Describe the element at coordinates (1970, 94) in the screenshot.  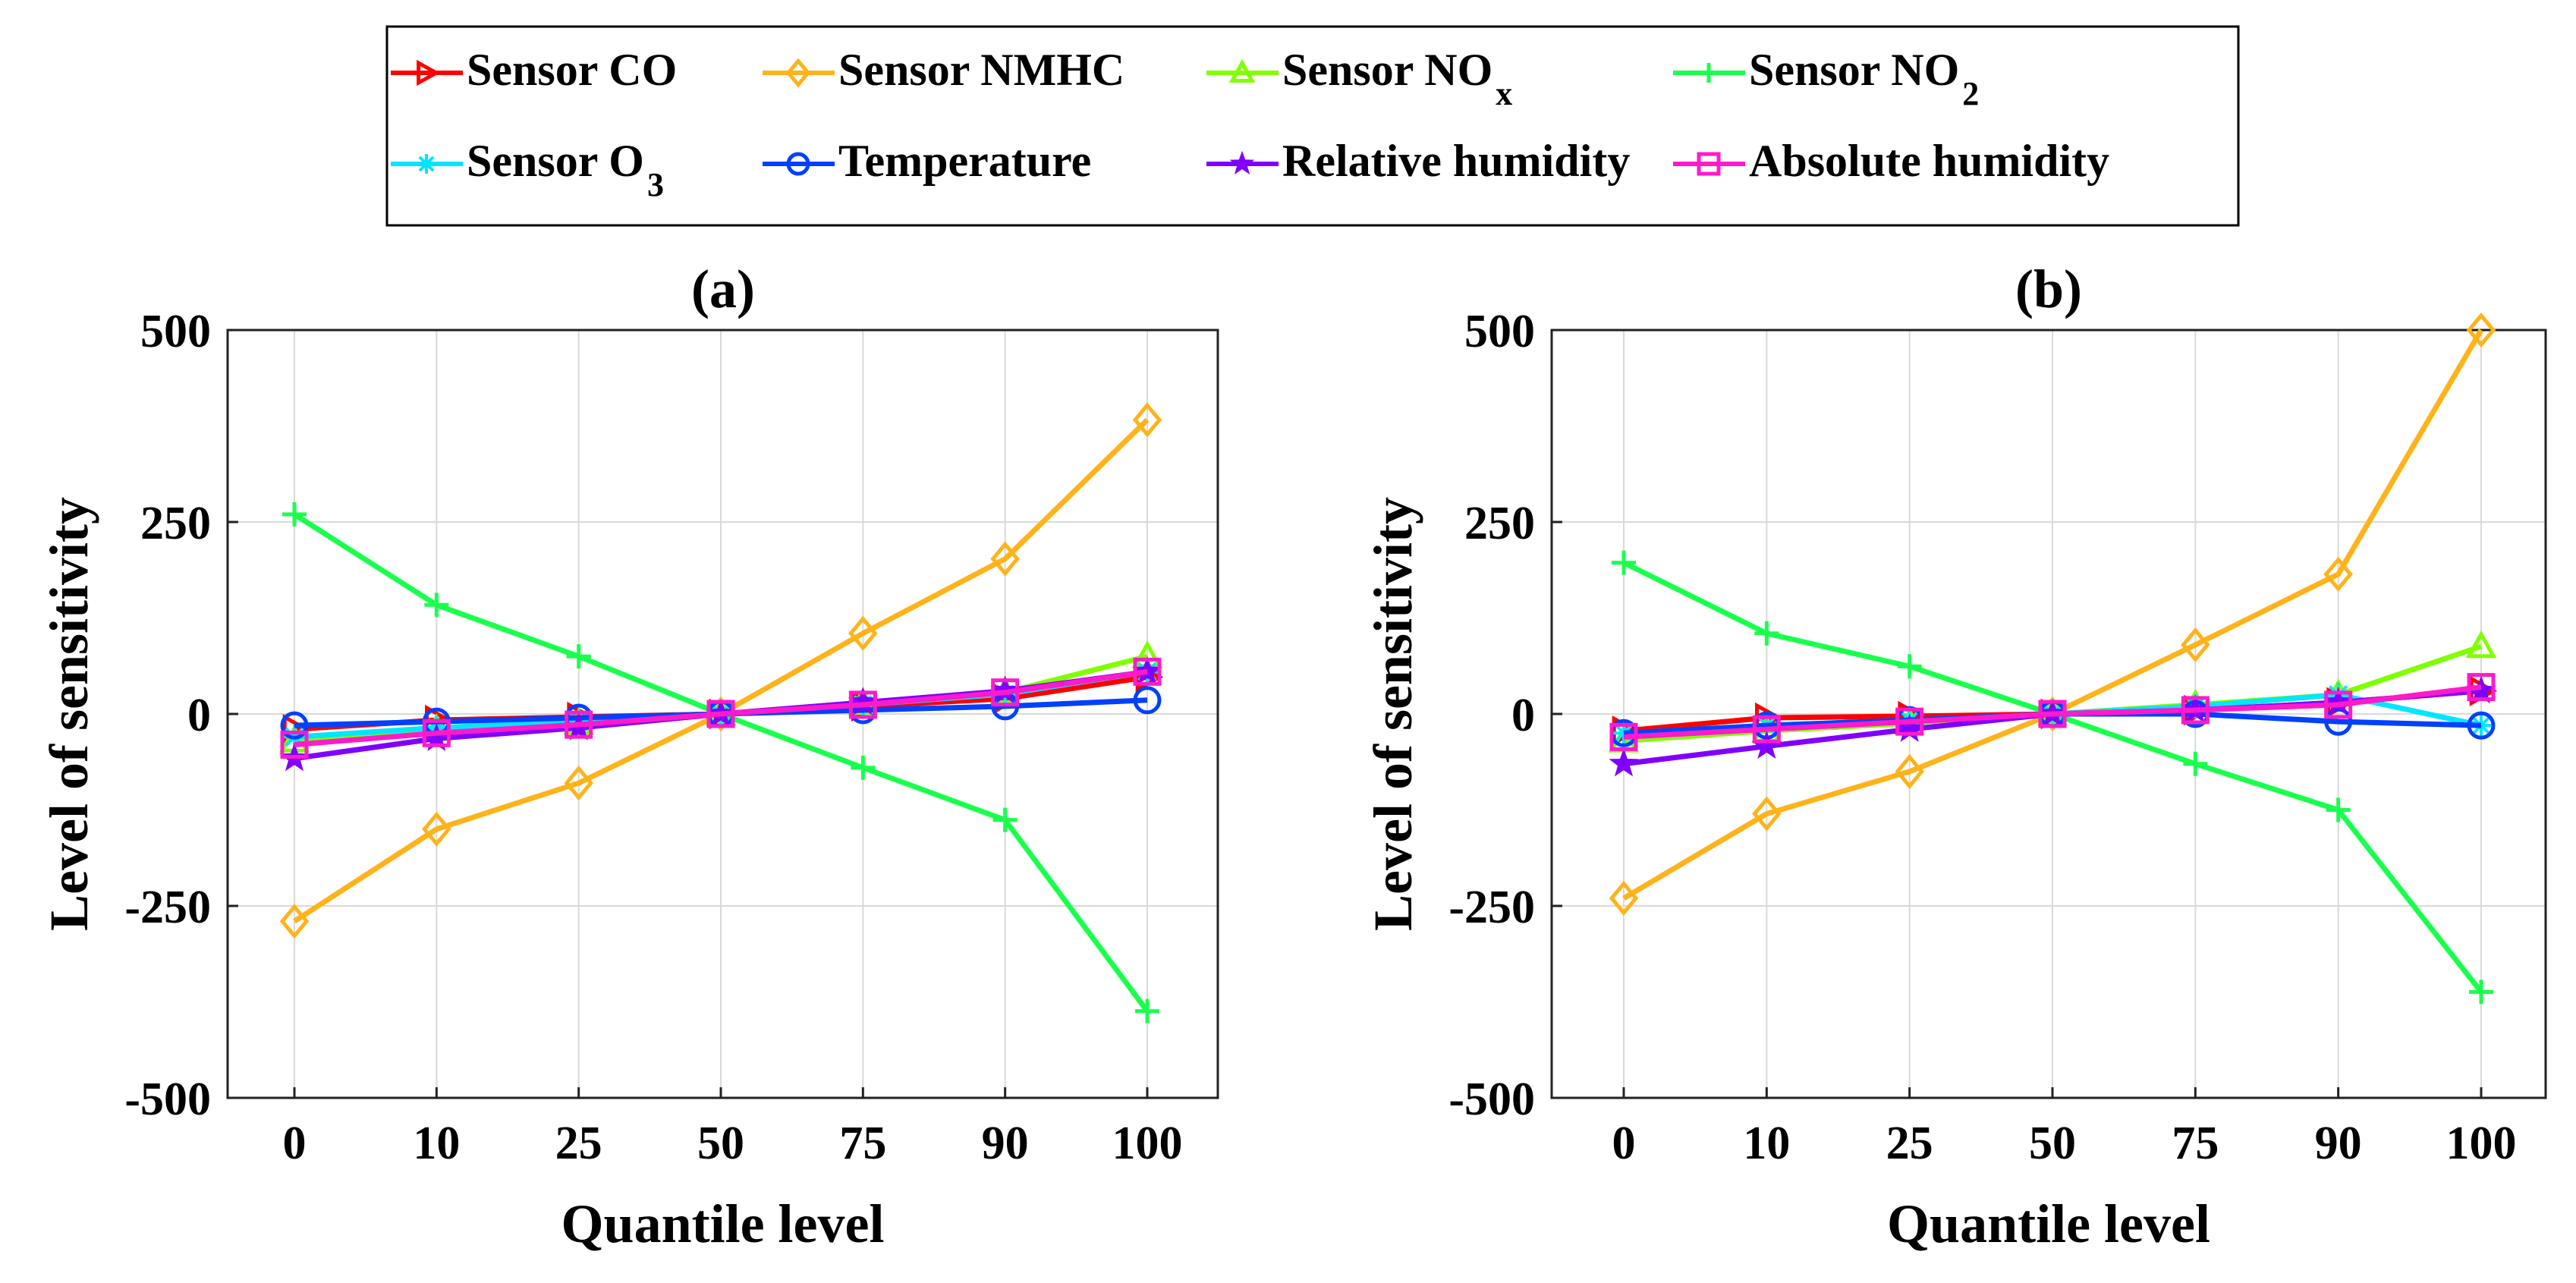
I see `legend-label-subscript: 2` at that location.